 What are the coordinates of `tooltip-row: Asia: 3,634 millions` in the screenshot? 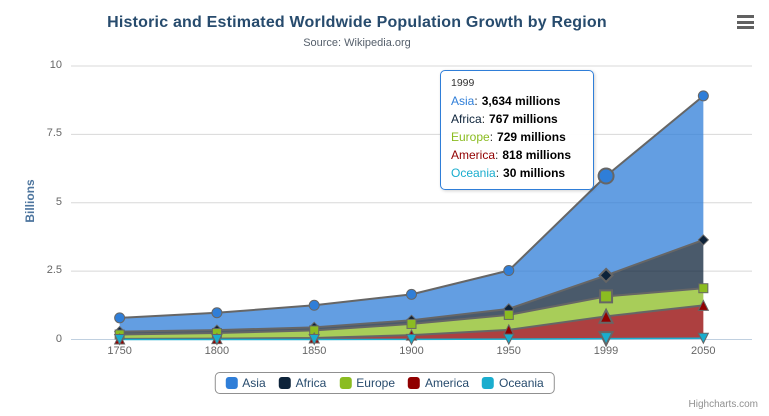 It's located at (517, 101).